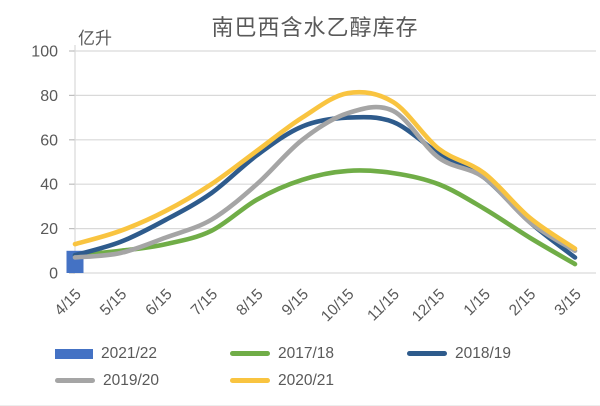 This screenshot has height=406, width=600. What do you see at coordinates (483, 353) in the screenshot?
I see `legend-label: 2018/19` at bounding box center [483, 353].